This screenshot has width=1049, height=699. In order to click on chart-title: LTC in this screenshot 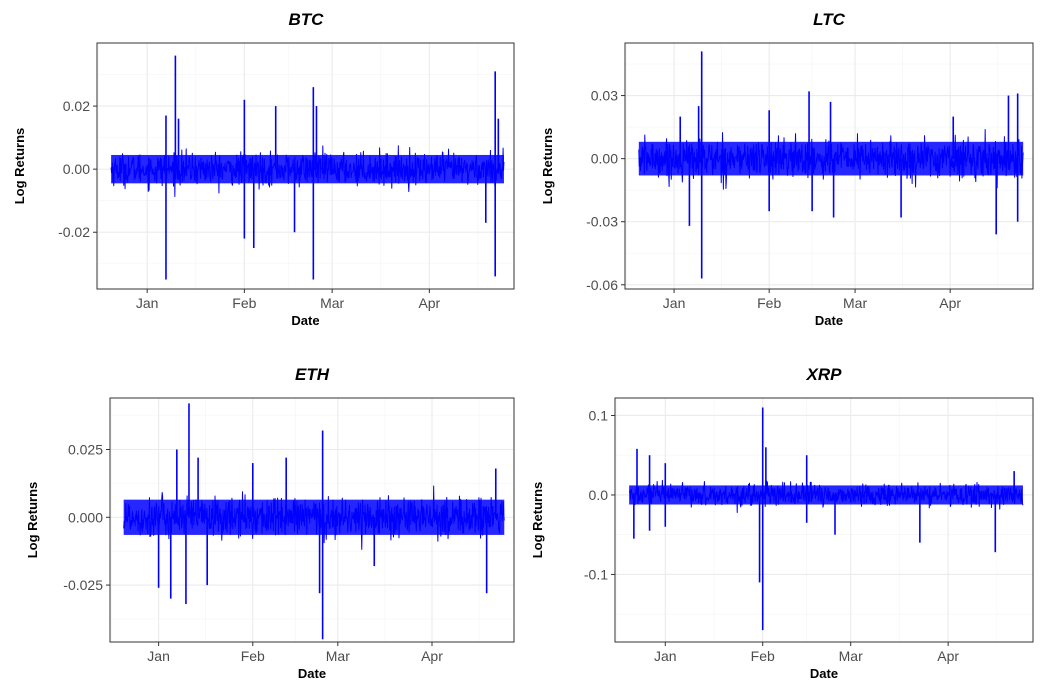, I will do `click(829, 19)`.